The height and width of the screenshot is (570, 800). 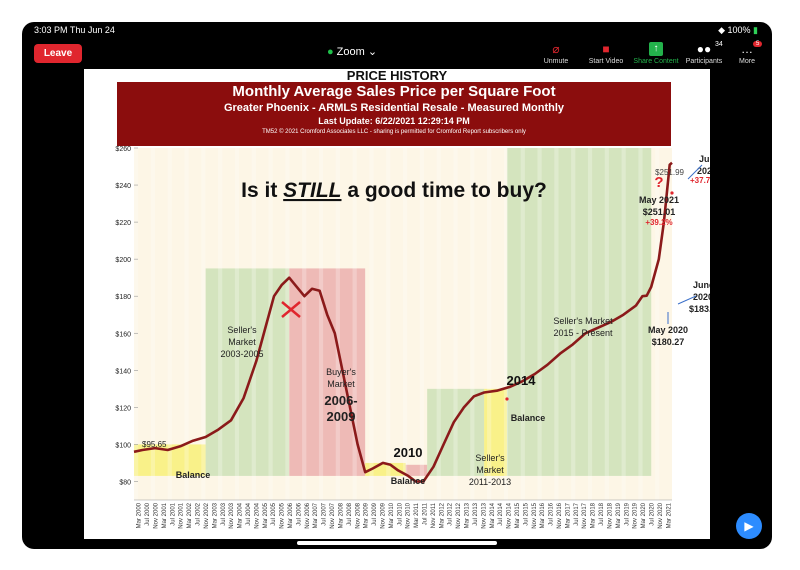 What do you see at coordinates (704, 49) in the screenshot?
I see `participants-icon: ●●` at bounding box center [704, 49].